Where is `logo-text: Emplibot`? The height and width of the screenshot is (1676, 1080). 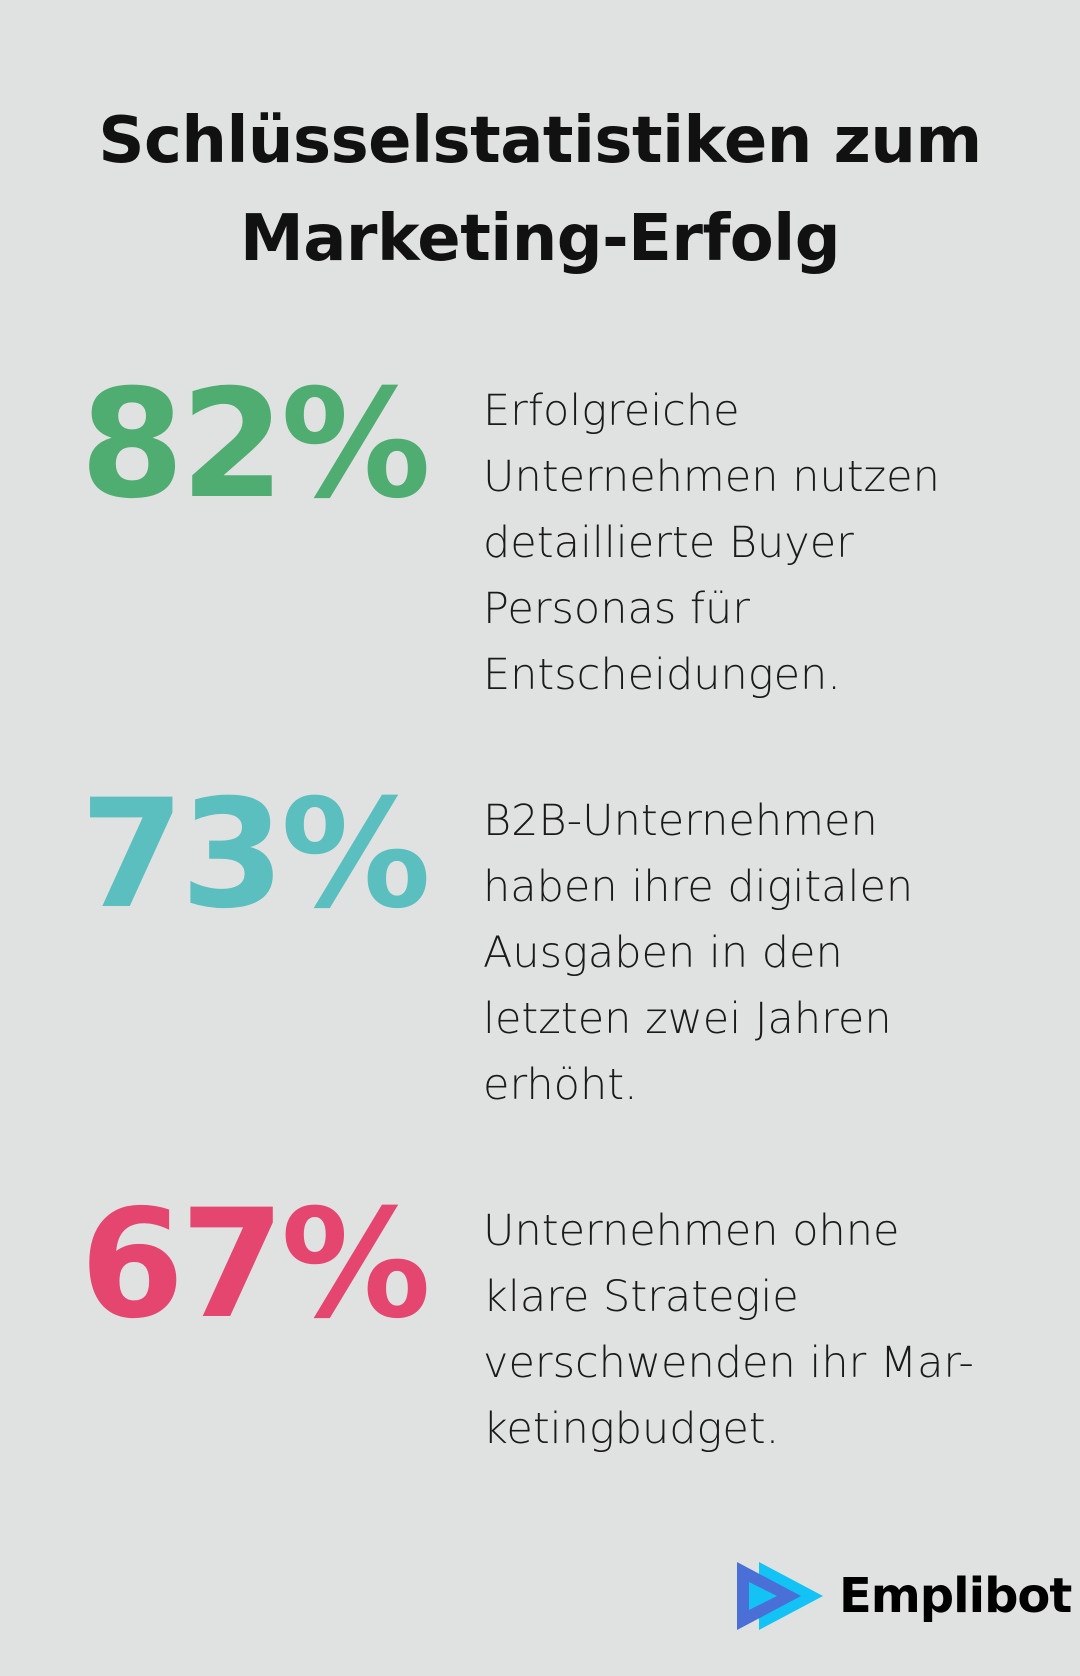 logo-text: Emplibot is located at coordinates (955, 1596).